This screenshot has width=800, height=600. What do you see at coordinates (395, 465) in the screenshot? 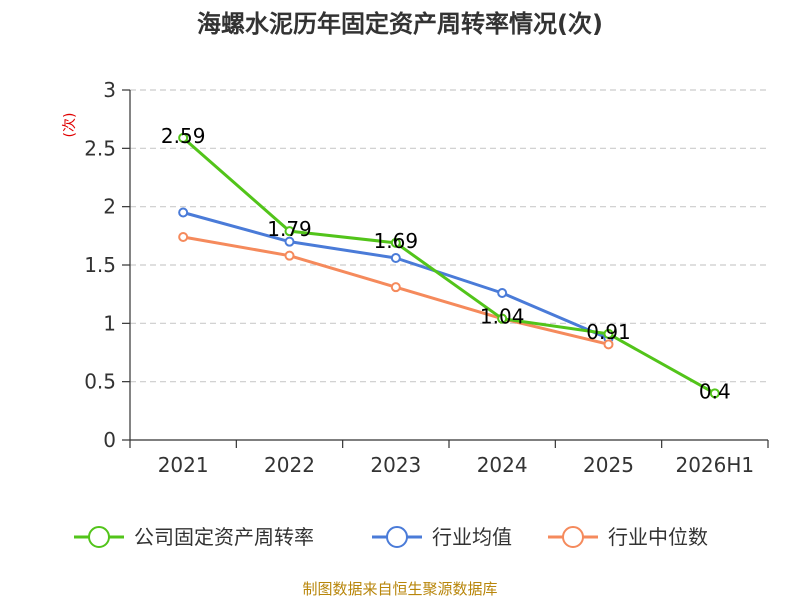
I see `x-tick-label: 2023` at bounding box center [395, 465].